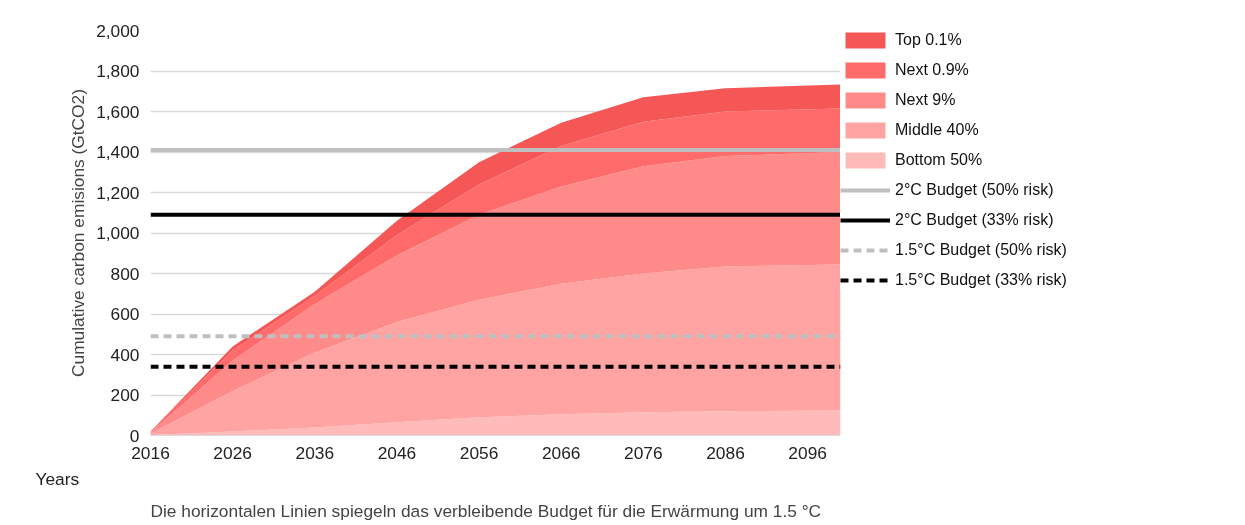 This screenshot has height=525, width=1245. What do you see at coordinates (643, 452) in the screenshot?
I see `x-tick-label: 2076` at bounding box center [643, 452].